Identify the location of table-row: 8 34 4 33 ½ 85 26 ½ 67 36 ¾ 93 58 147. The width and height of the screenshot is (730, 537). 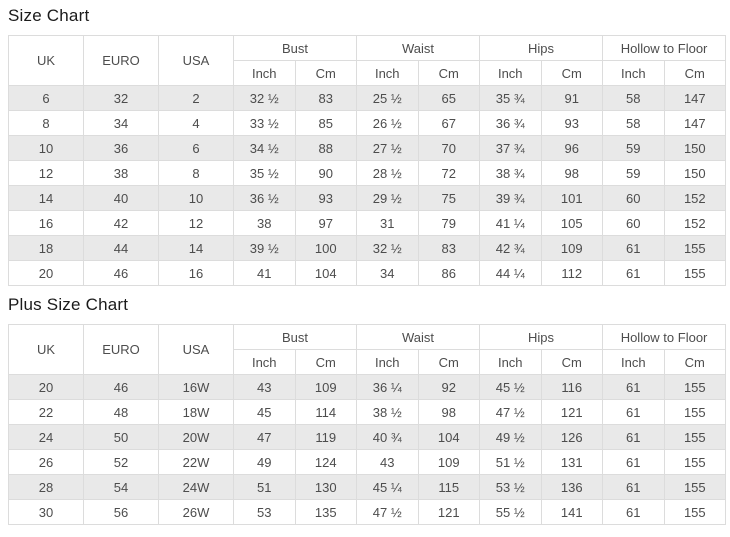
(367, 123).